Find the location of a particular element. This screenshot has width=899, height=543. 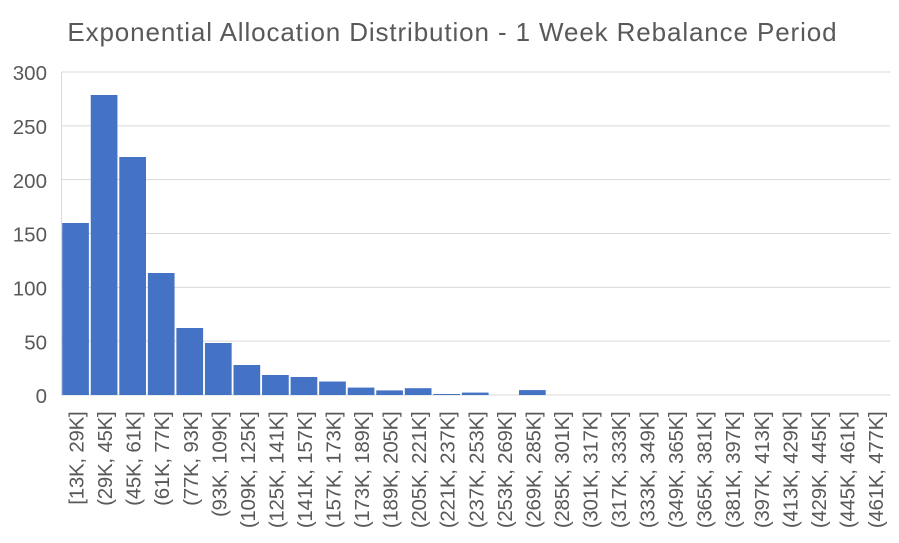

svg-text: 300 is located at coordinates (30, 73).